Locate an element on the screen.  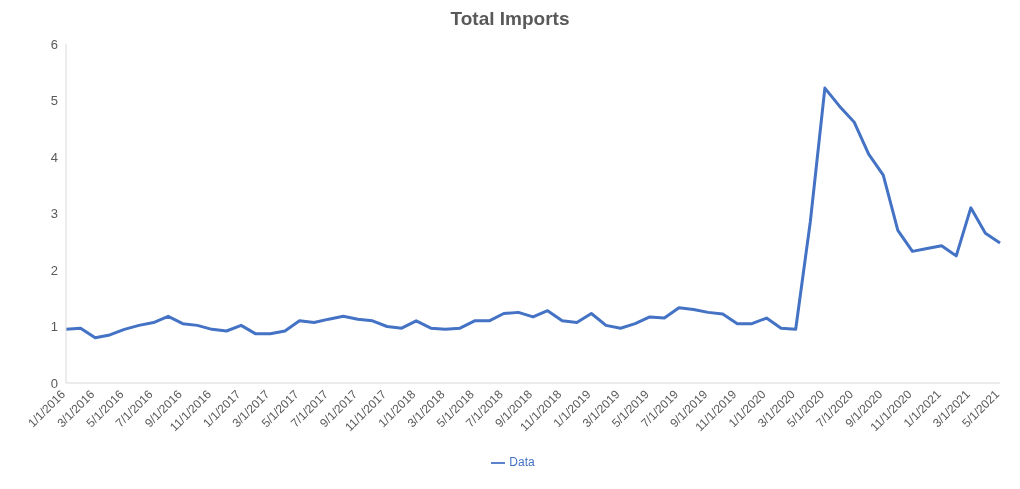
y-tick-label: 2 is located at coordinates (54, 270).